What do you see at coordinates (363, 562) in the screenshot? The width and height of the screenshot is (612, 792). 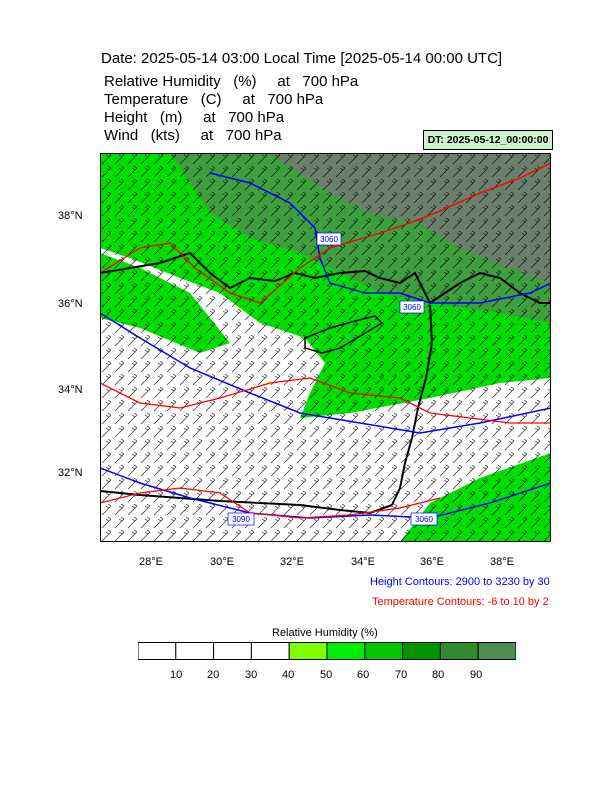 I see `lon-label-34e: 34°E` at bounding box center [363, 562].